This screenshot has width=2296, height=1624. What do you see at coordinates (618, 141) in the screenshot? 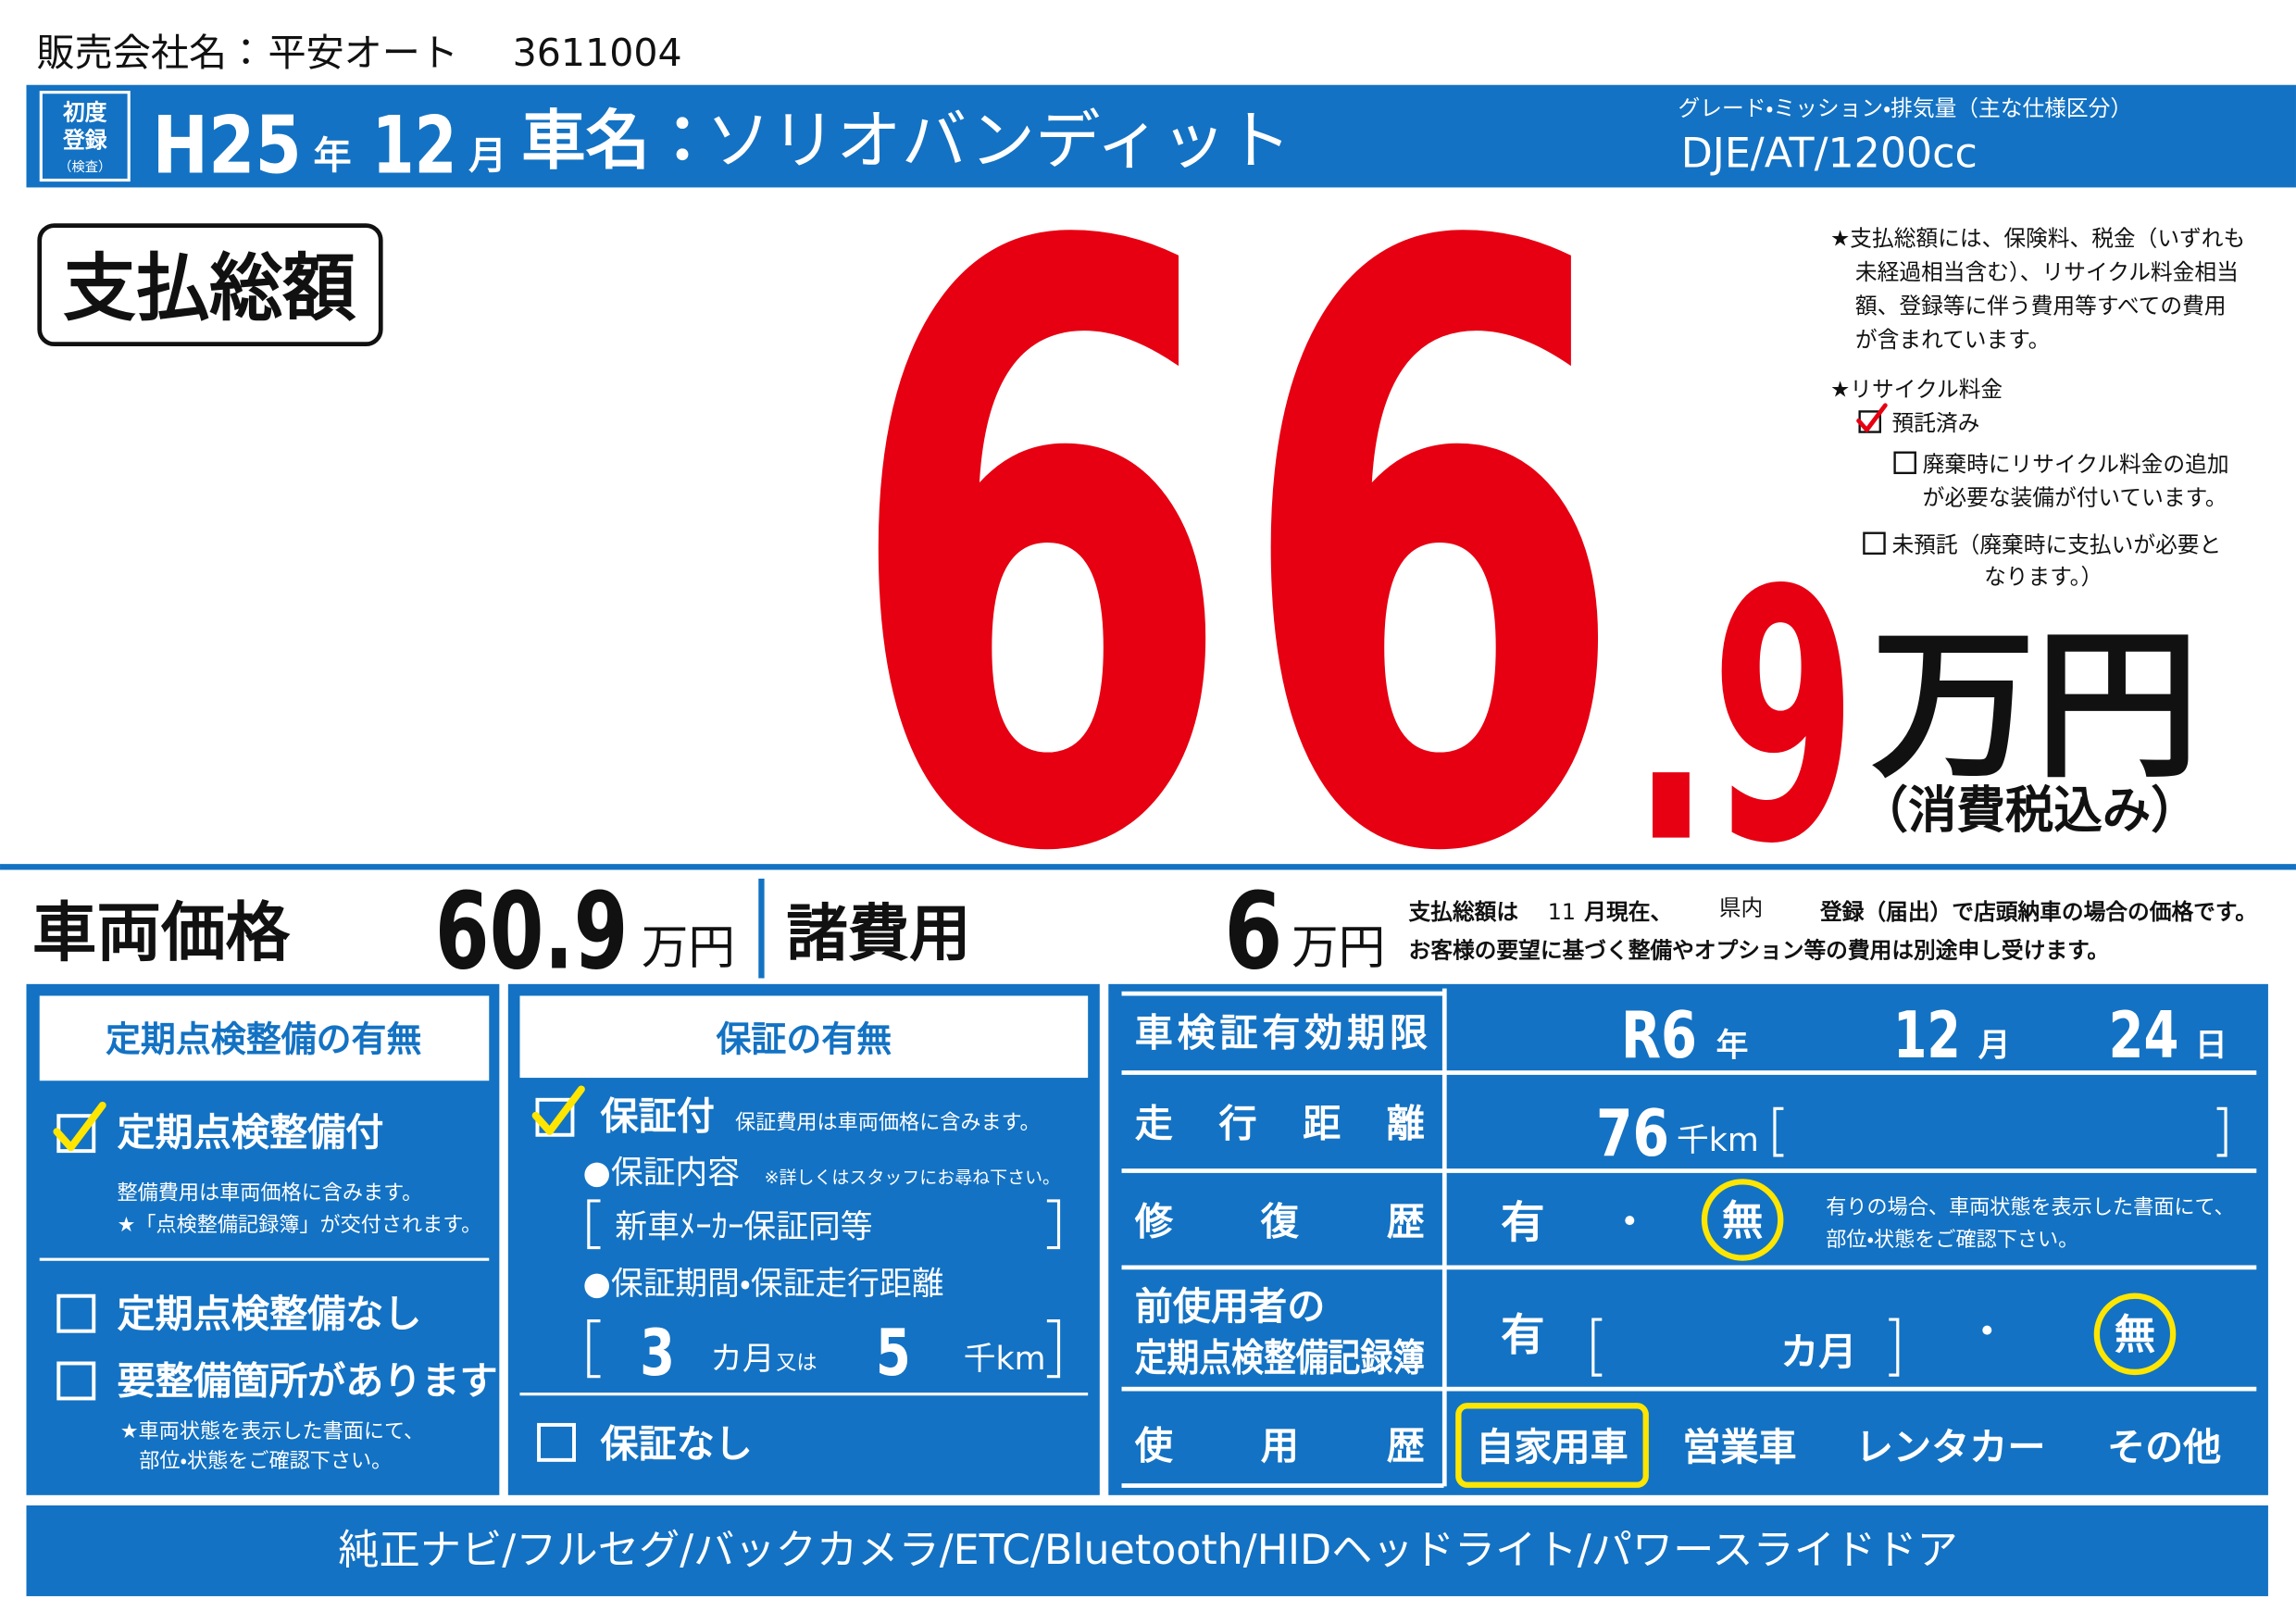
I see `car-name-label: 車名：` at bounding box center [618, 141].